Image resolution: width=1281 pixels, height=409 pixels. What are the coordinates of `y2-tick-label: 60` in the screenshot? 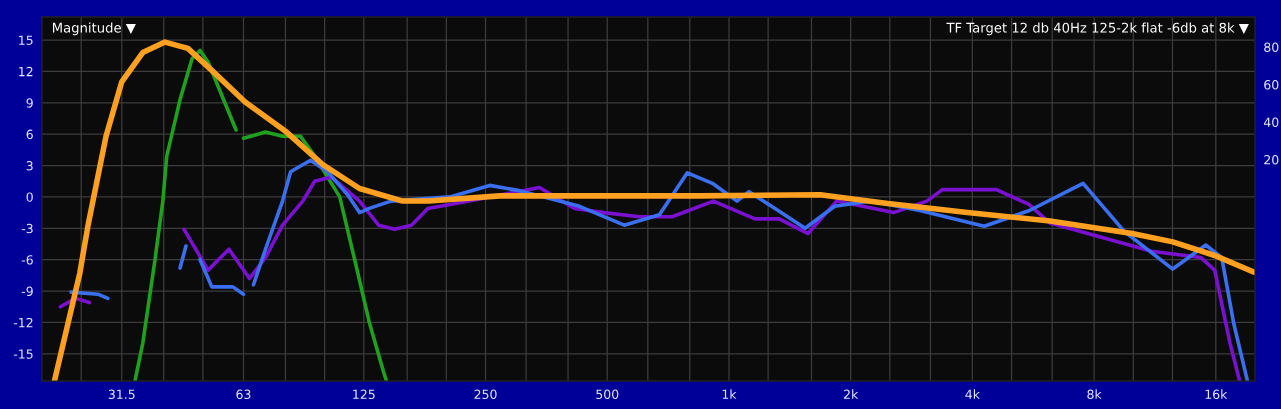 It's located at (1271, 85).